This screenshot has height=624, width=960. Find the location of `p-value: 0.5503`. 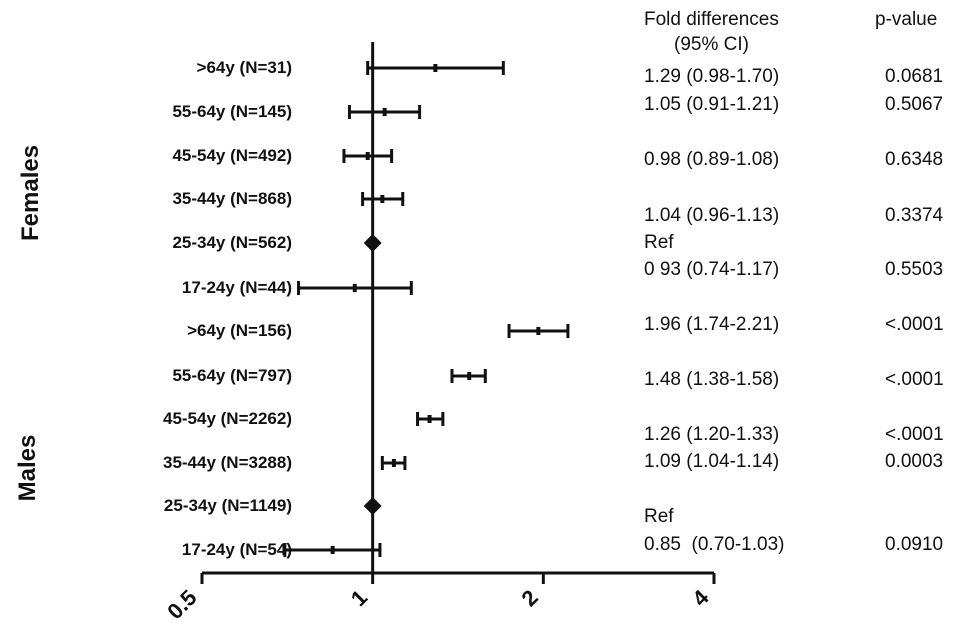

p-value: 0.5503 is located at coordinates (914, 269).